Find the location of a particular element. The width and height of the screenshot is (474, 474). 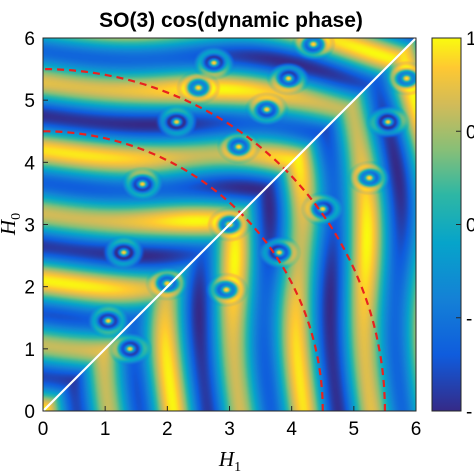

y-tick-label: 6 is located at coordinates (29, 39).